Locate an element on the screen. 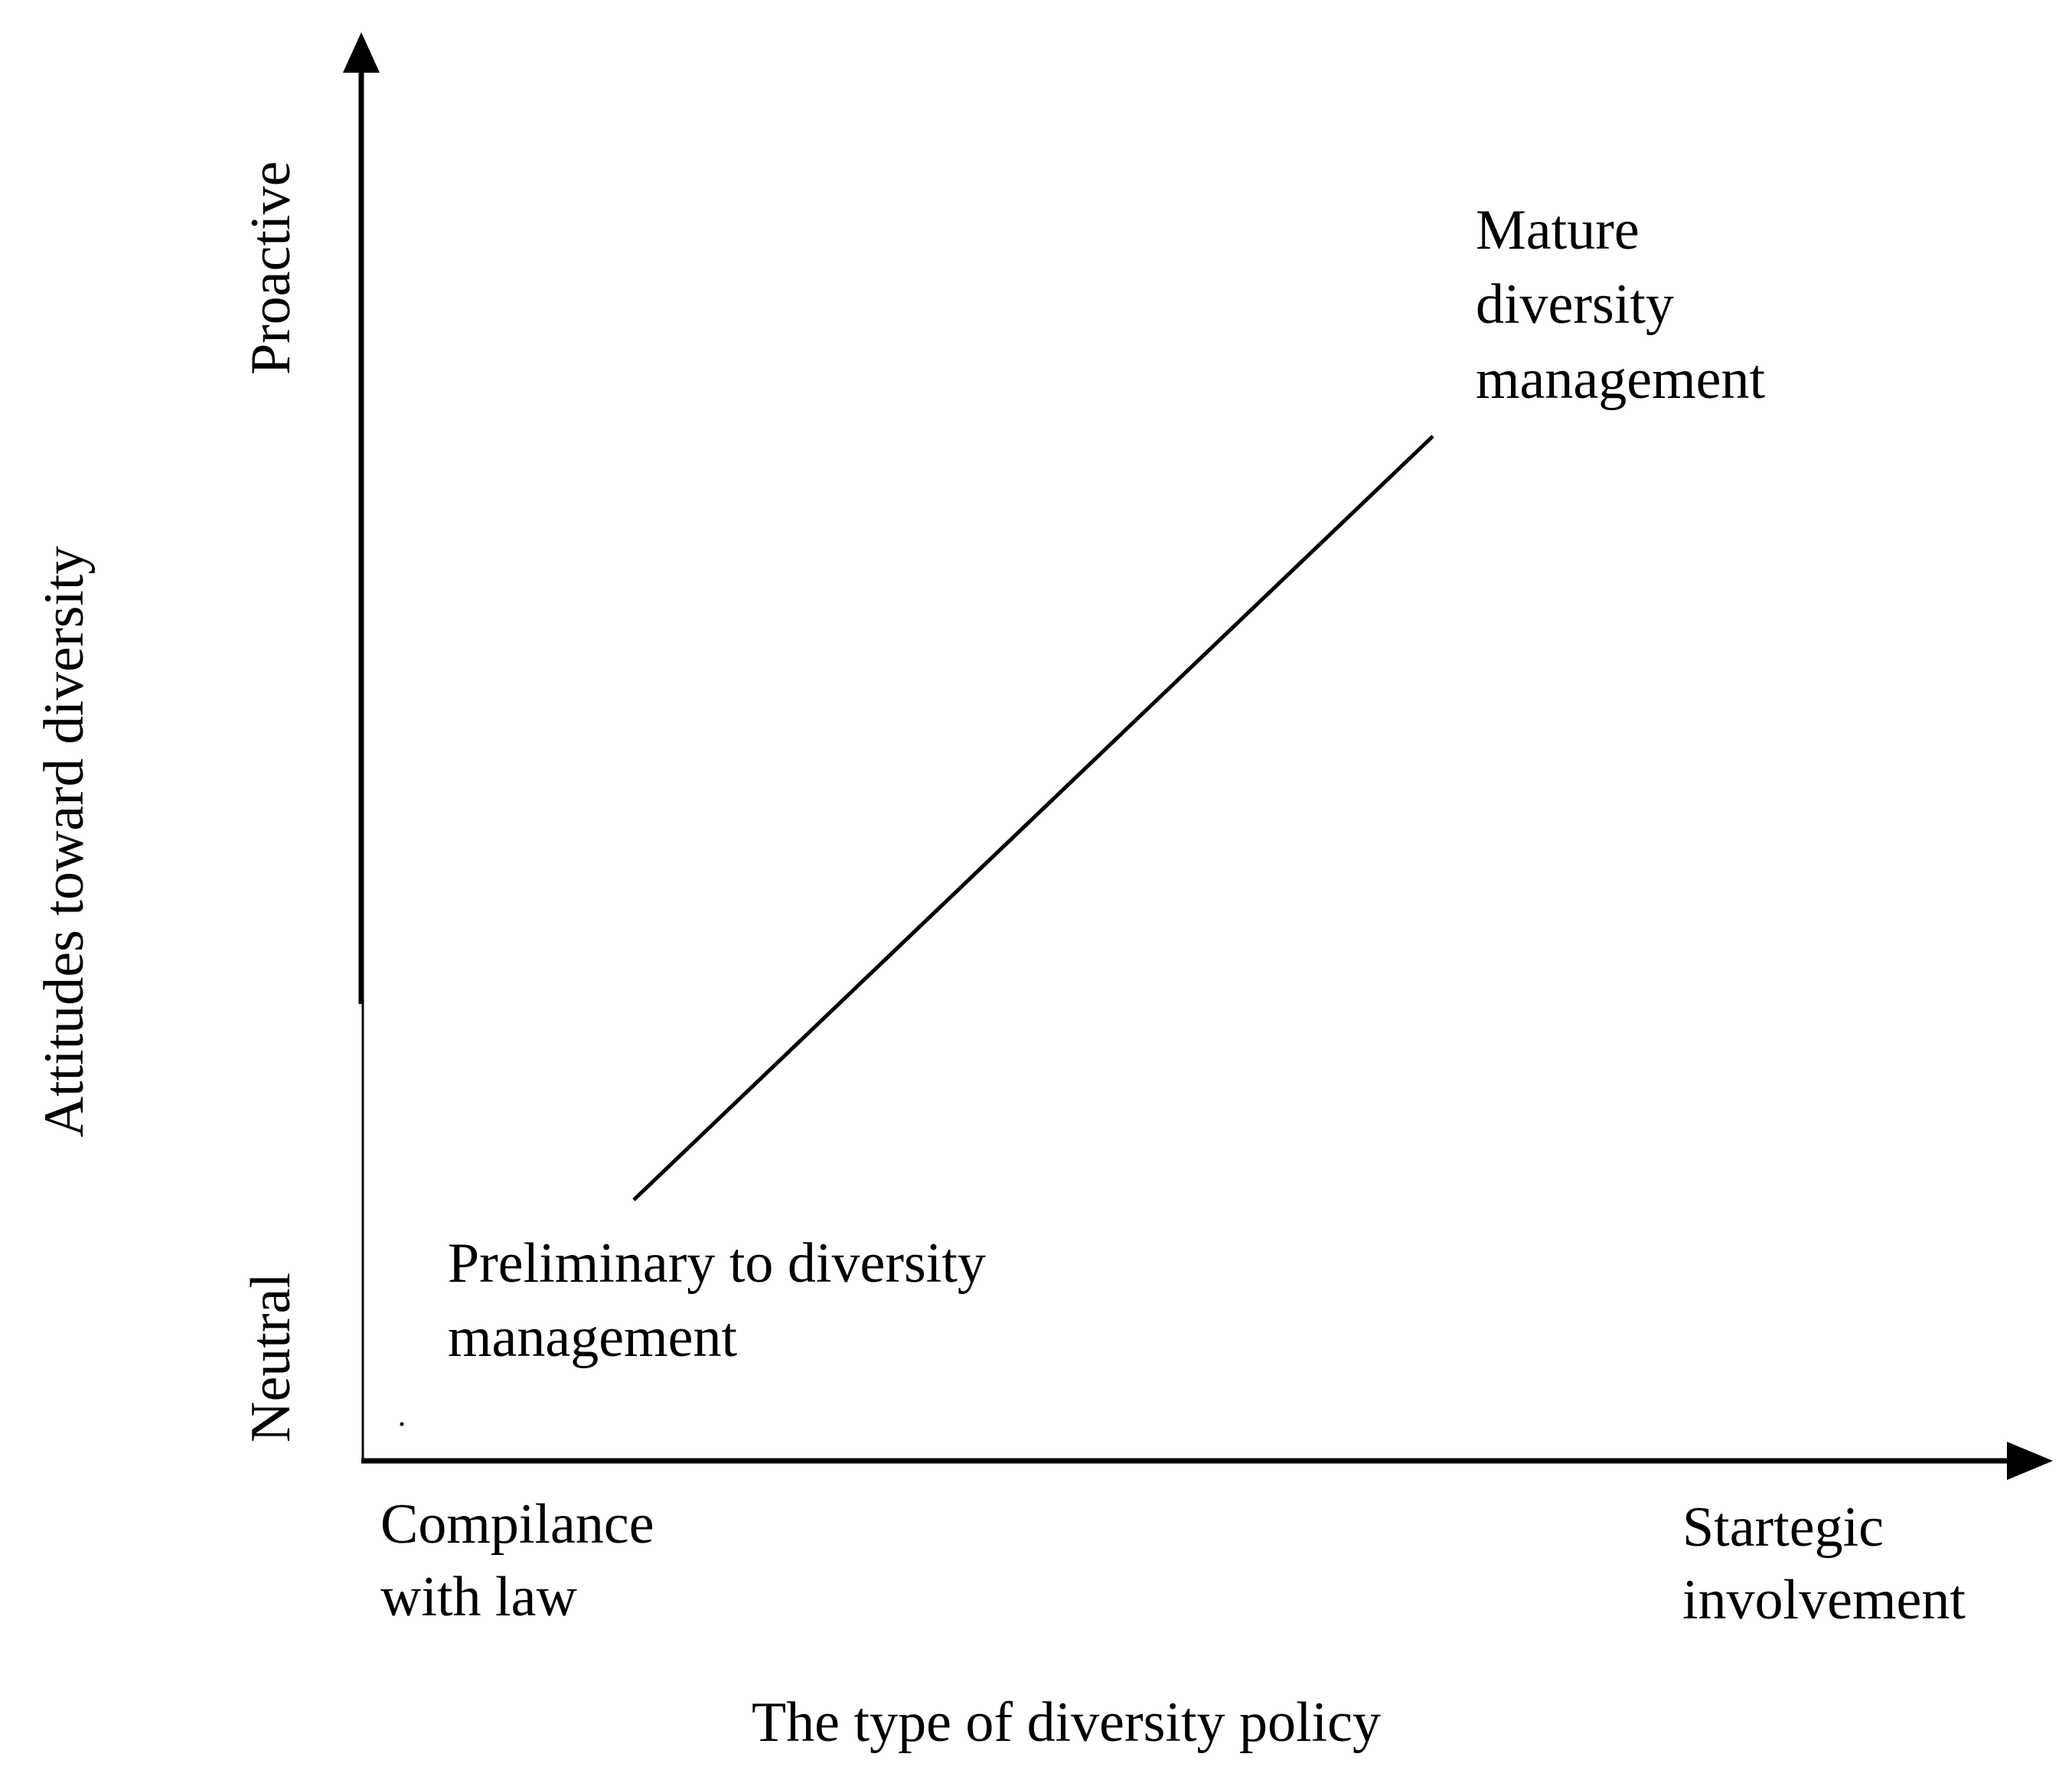  x-axis-title: The type of diversity policy is located at coordinates (1067, 1722).